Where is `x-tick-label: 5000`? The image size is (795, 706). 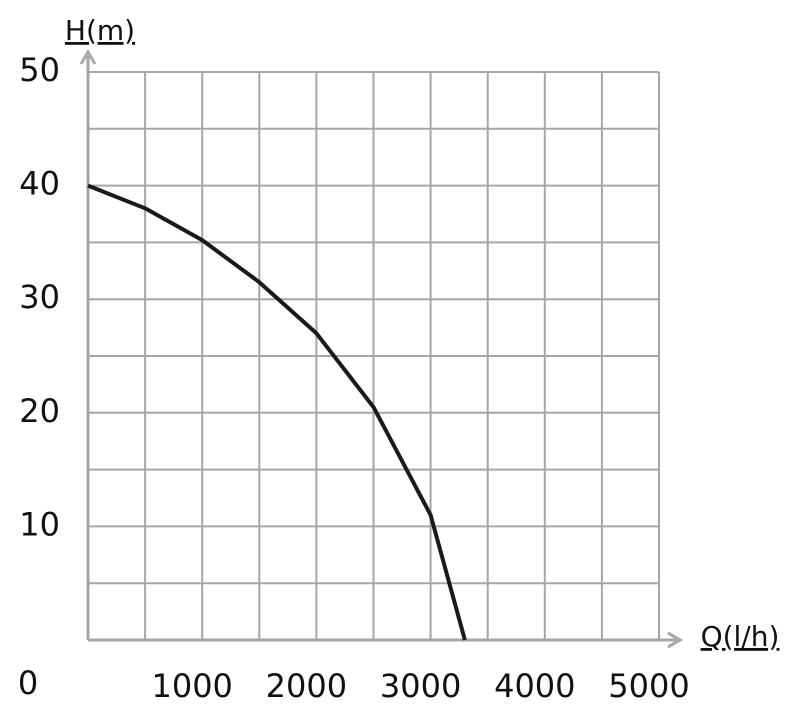
x-tick-label: 5000 is located at coordinates (648, 686).